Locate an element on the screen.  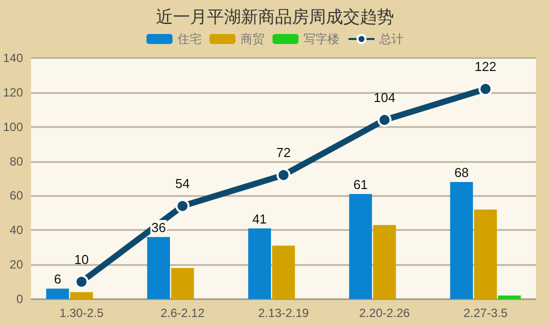
y-tick-label: 20 is located at coordinates (17, 265).